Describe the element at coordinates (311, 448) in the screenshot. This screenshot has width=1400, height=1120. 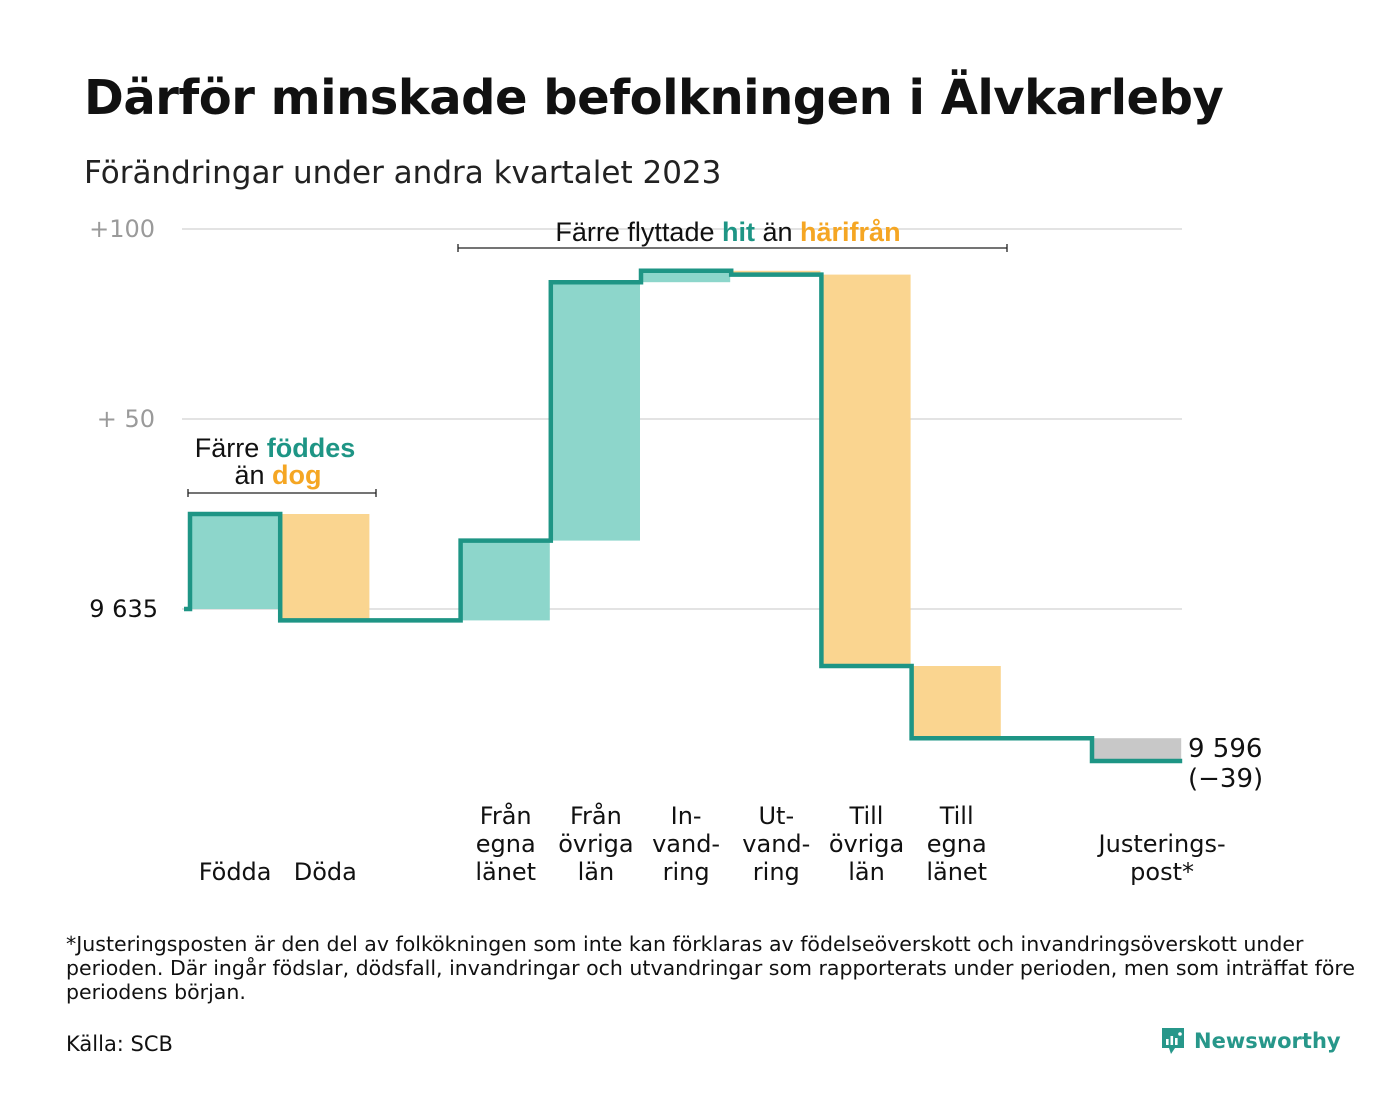
I see `annotation-highlight-born: föddes` at that location.